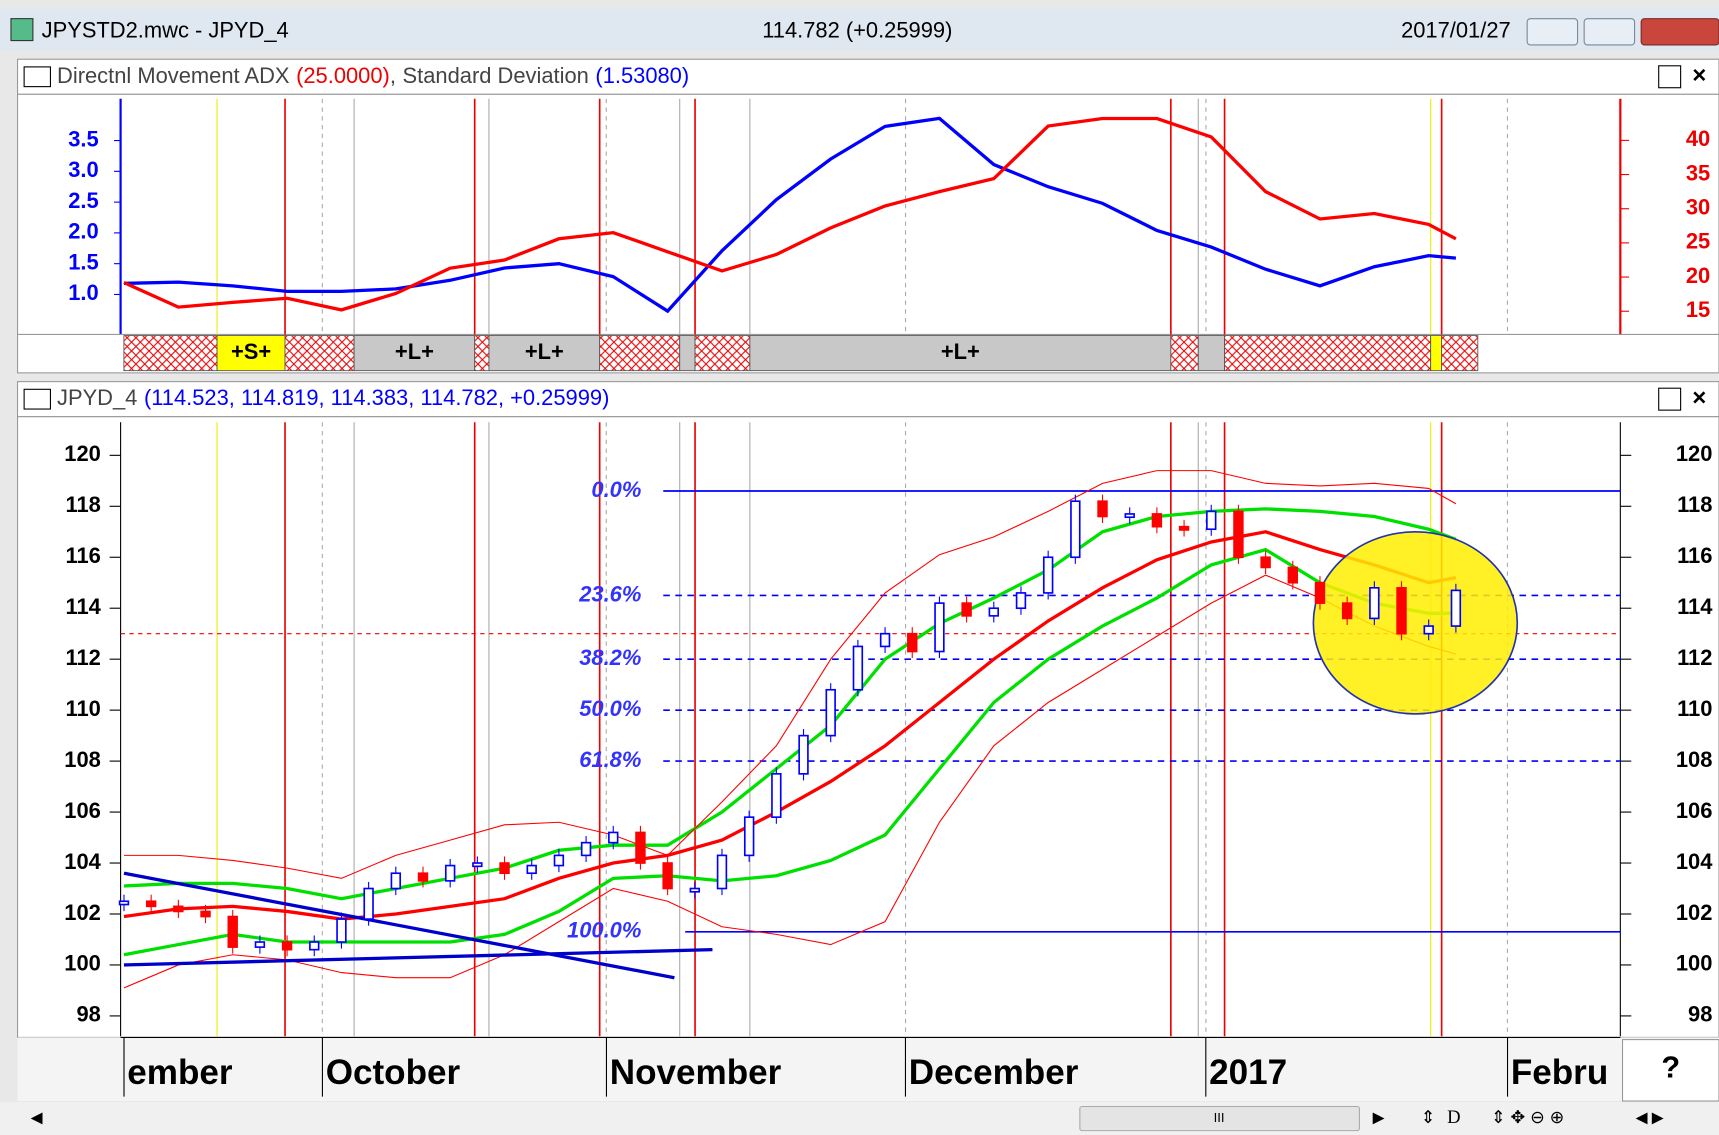  What do you see at coordinates (496, 75) in the screenshot?
I see `std-name: Standard Deviation` at bounding box center [496, 75].